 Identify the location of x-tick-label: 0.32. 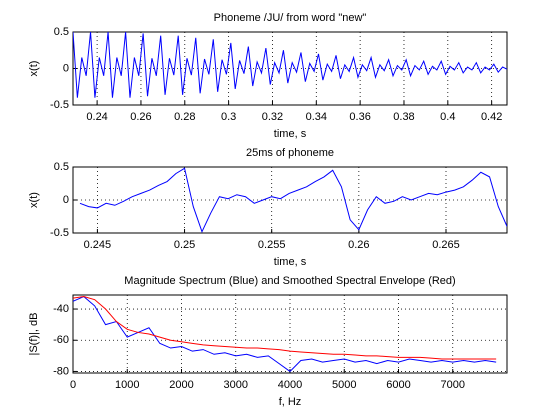
(272, 117).